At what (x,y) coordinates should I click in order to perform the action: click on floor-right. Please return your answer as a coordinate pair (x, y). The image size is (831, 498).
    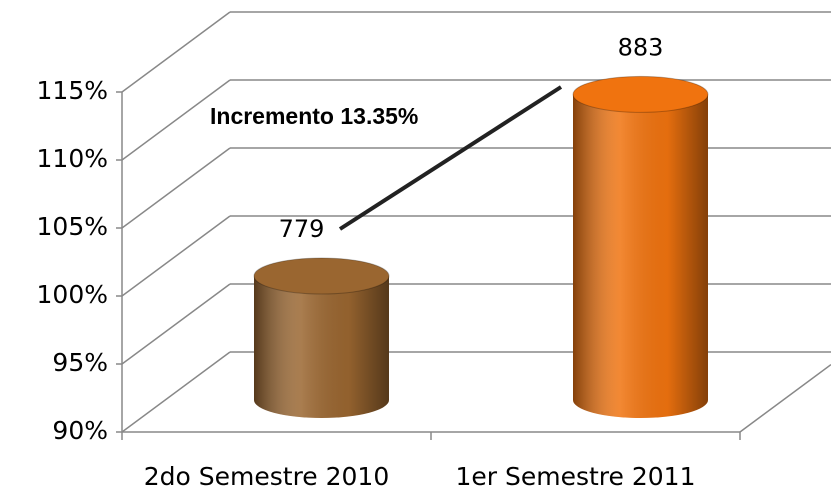
    Looking at the image, I should click on (785, 398).